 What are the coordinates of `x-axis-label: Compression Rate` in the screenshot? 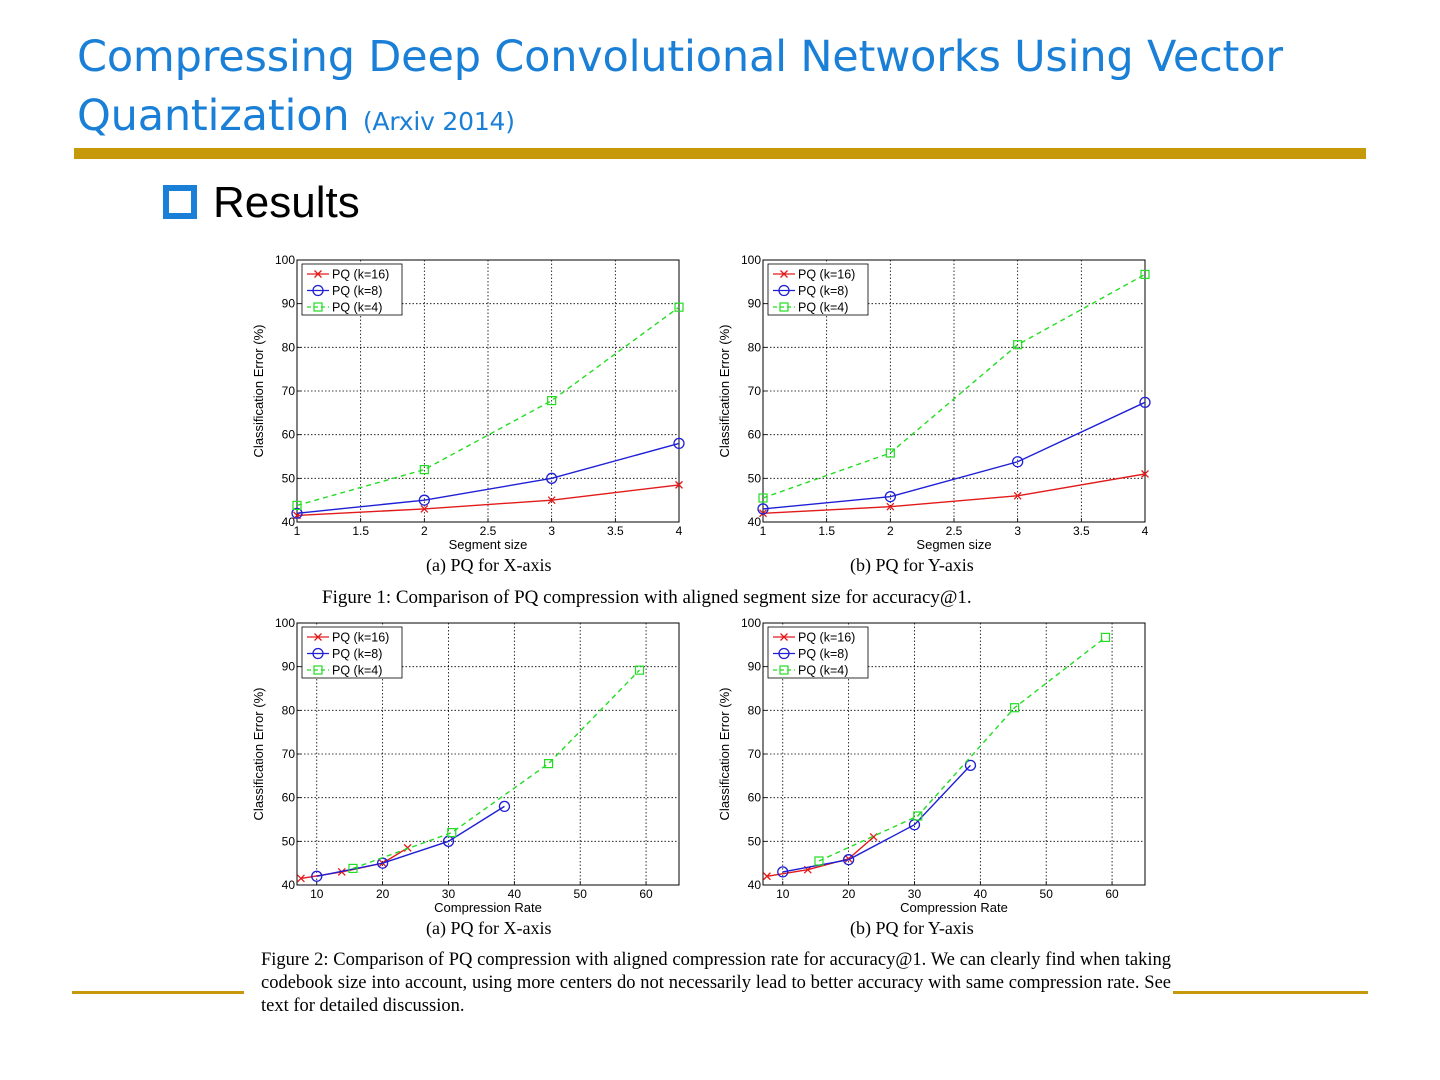 It's located at (488, 907).